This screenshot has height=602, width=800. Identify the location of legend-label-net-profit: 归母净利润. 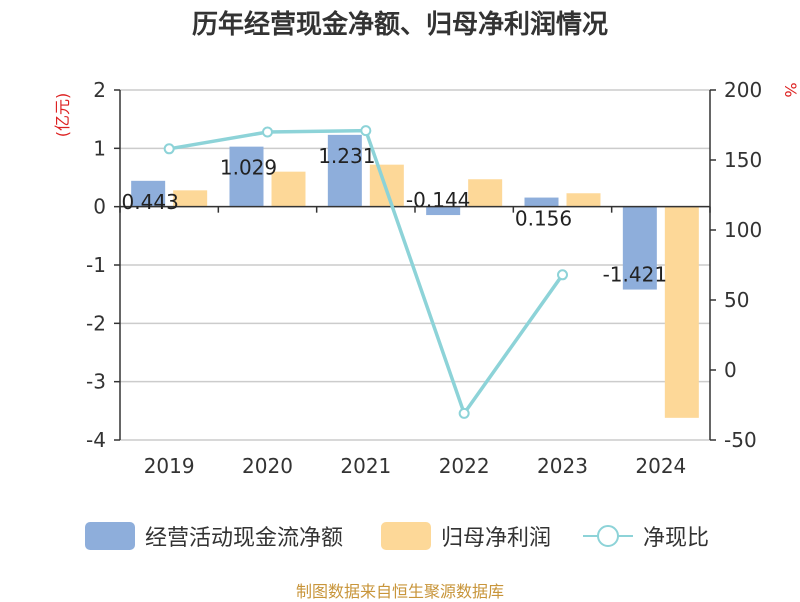
(496, 538).